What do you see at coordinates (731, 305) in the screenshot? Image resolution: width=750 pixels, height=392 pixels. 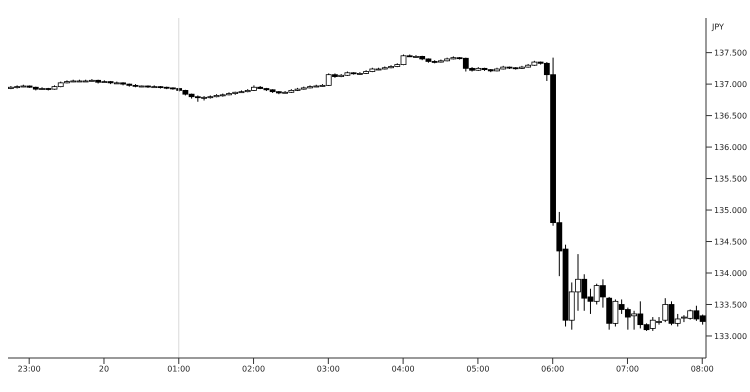 I see `y-tick-label: 133.500` at bounding box center [731, 305].